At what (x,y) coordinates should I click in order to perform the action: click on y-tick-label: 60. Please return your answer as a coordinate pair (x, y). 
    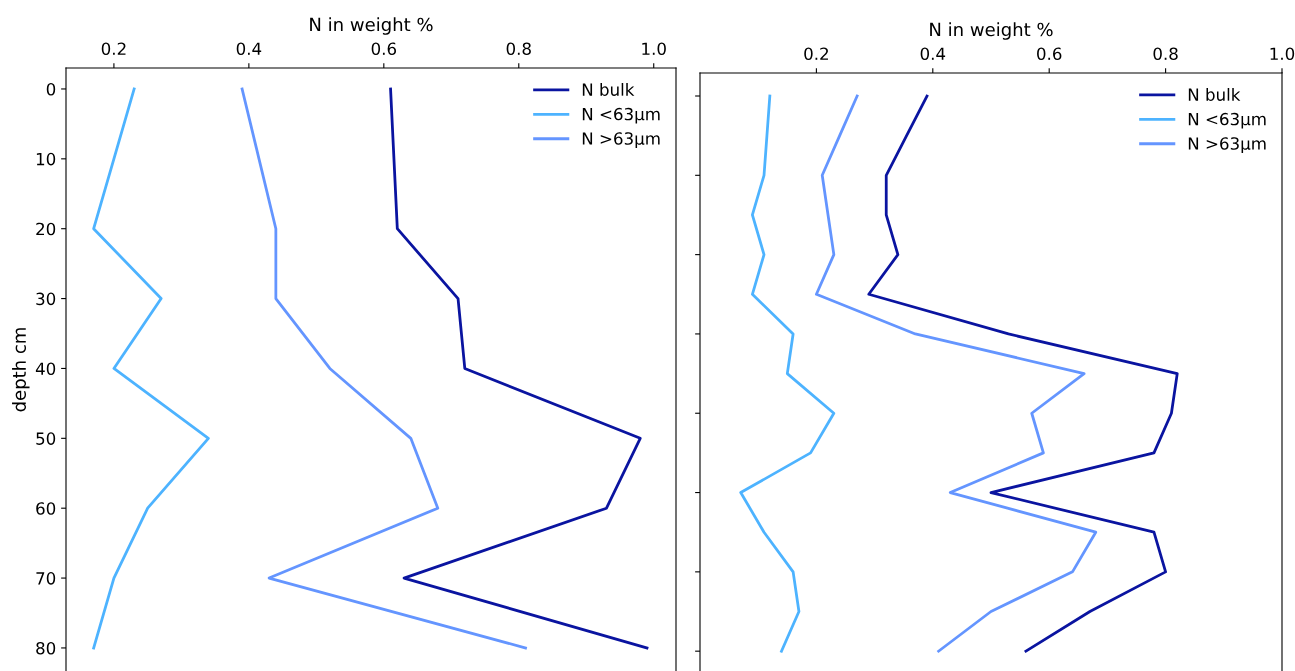
    Looking at the image, I should click on (46, 508).